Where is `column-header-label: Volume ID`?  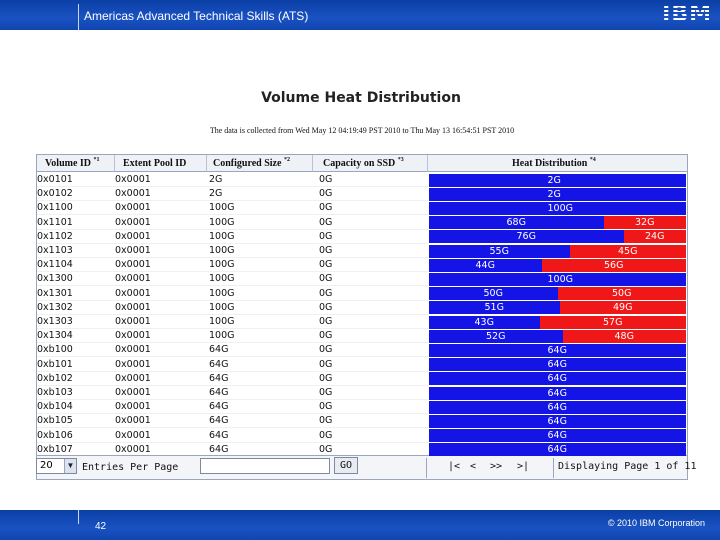 column-header-label: Volume ID is located at coordinates (68, 163).